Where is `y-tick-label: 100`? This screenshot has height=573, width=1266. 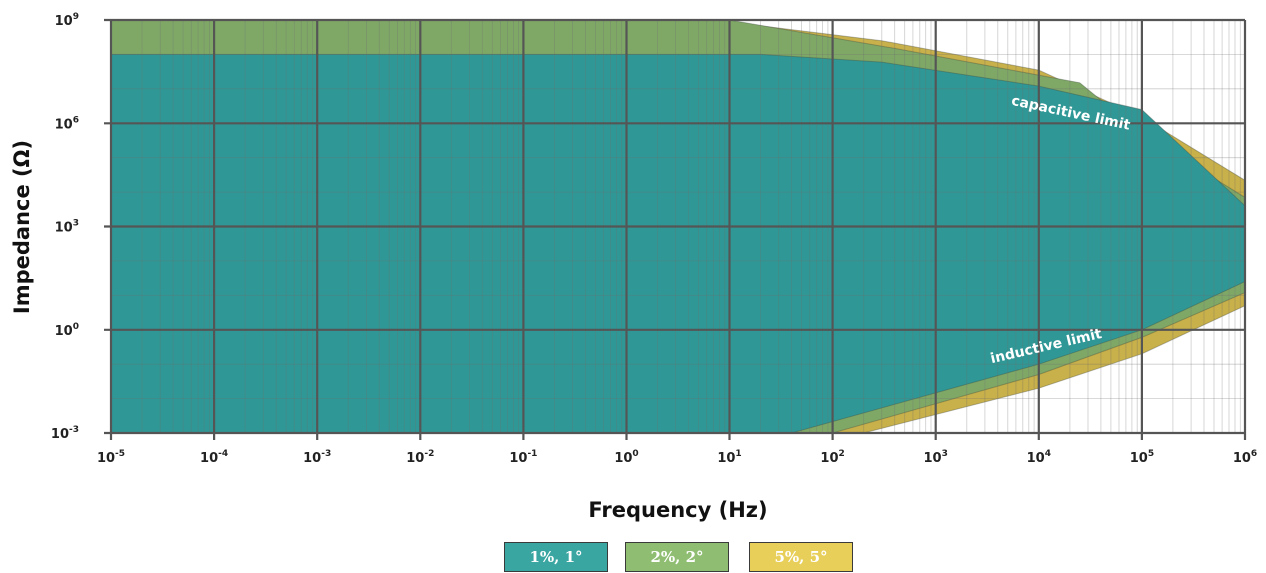 y-tick-label: 100 is located at coordinates (67, 330).